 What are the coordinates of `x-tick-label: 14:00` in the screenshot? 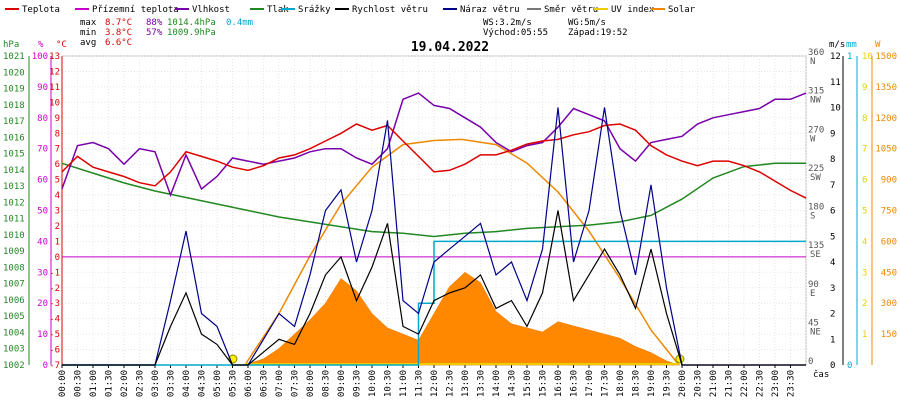 It's located at (497, 383).